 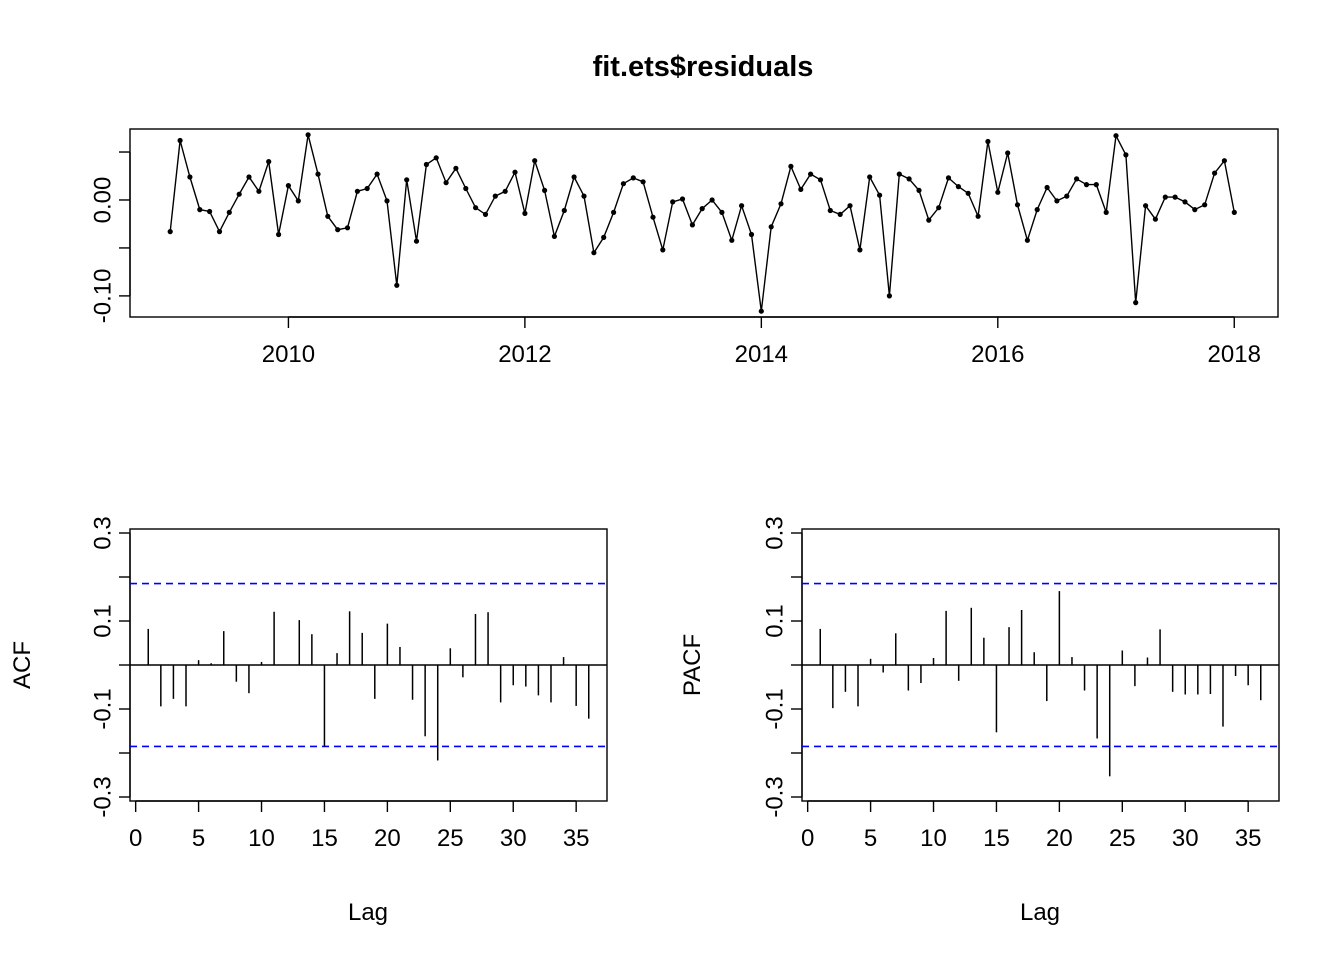 What do you see at coordinates (22, 665) in the screenshot?
I see `y-axis-label: ACF` at bounding box center [22, 665].